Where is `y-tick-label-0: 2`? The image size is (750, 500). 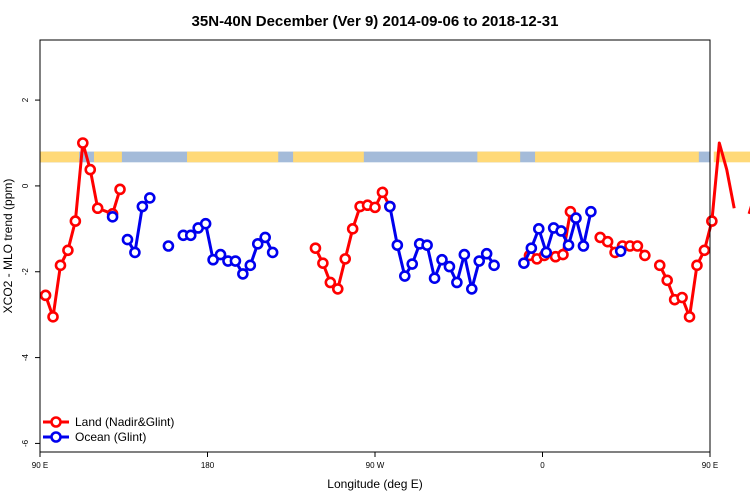
y-tick-label-0: 2 is located at coordinates (25, 99).